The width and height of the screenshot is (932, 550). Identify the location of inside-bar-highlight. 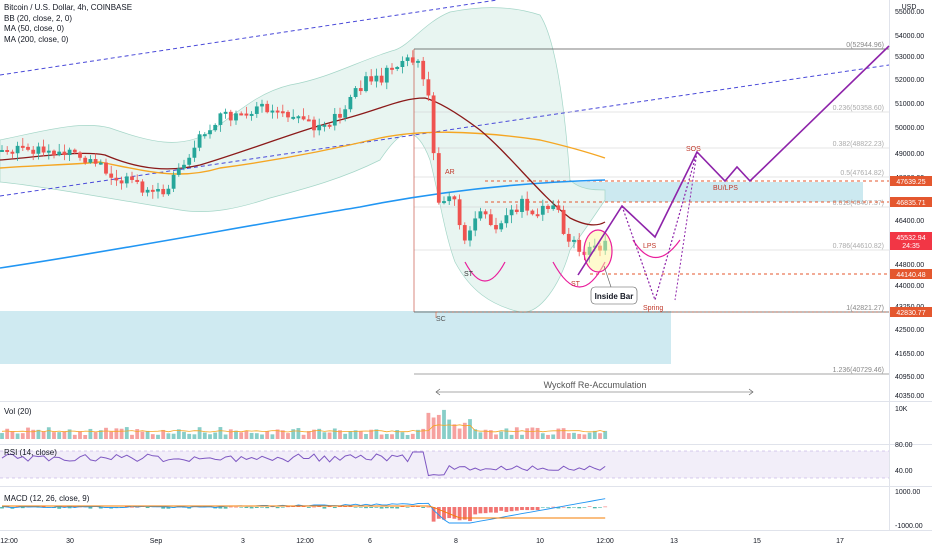
(598, 251).